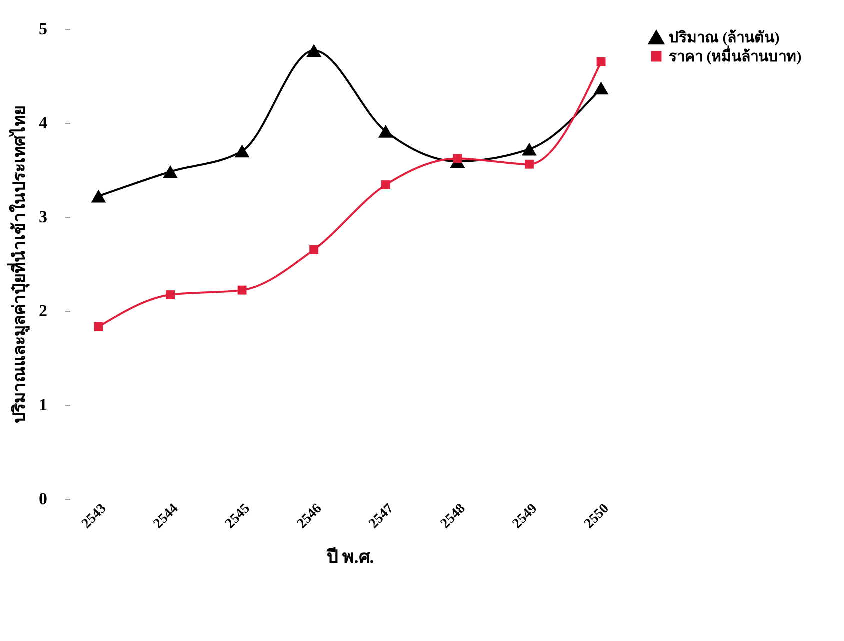 Image resolution: width=844 pixels, height=641 pixels. I want to click on legend-label: ปริมาณ (ล้านตัน), so click(724, 37).